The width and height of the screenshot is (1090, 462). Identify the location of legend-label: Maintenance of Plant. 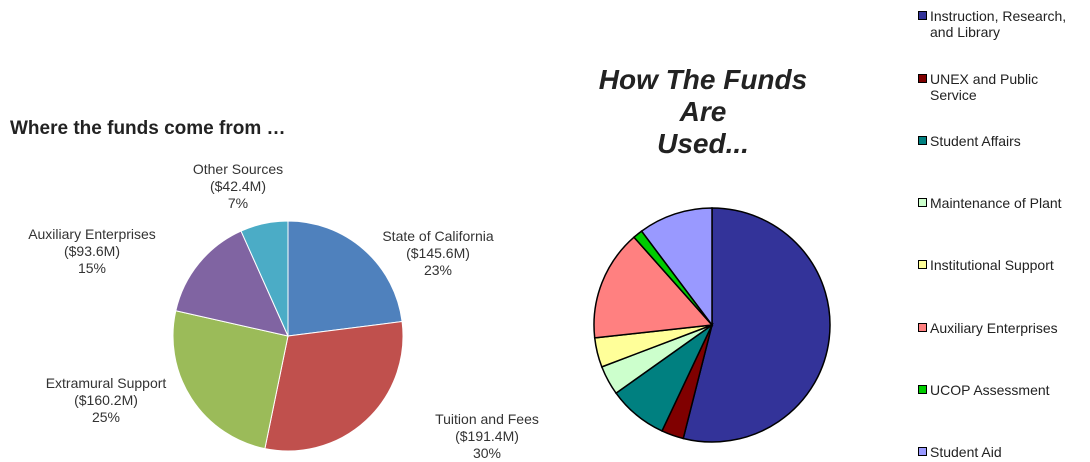
(996, 203).